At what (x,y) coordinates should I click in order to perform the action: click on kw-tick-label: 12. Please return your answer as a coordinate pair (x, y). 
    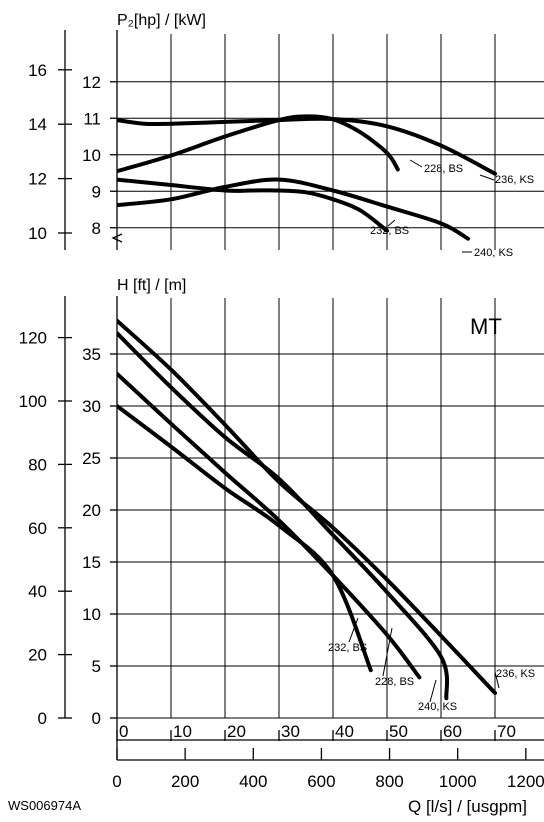
    Looking at the image, I should click on (91, 82).